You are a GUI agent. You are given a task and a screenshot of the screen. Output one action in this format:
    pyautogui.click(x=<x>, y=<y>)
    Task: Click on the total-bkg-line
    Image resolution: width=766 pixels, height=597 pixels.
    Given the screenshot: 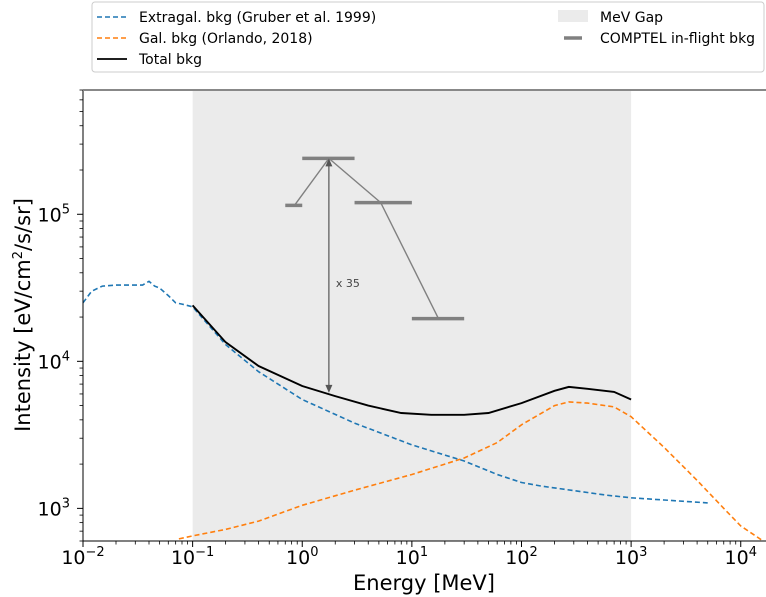 What is the action you would take?
    pyautogui.click(x=411, y=360)
    